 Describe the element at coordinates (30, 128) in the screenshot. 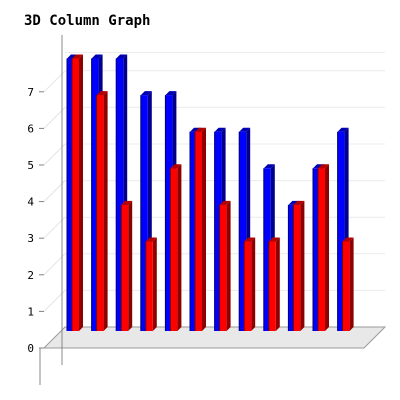

I see `y-tick-label: 6` at that location.